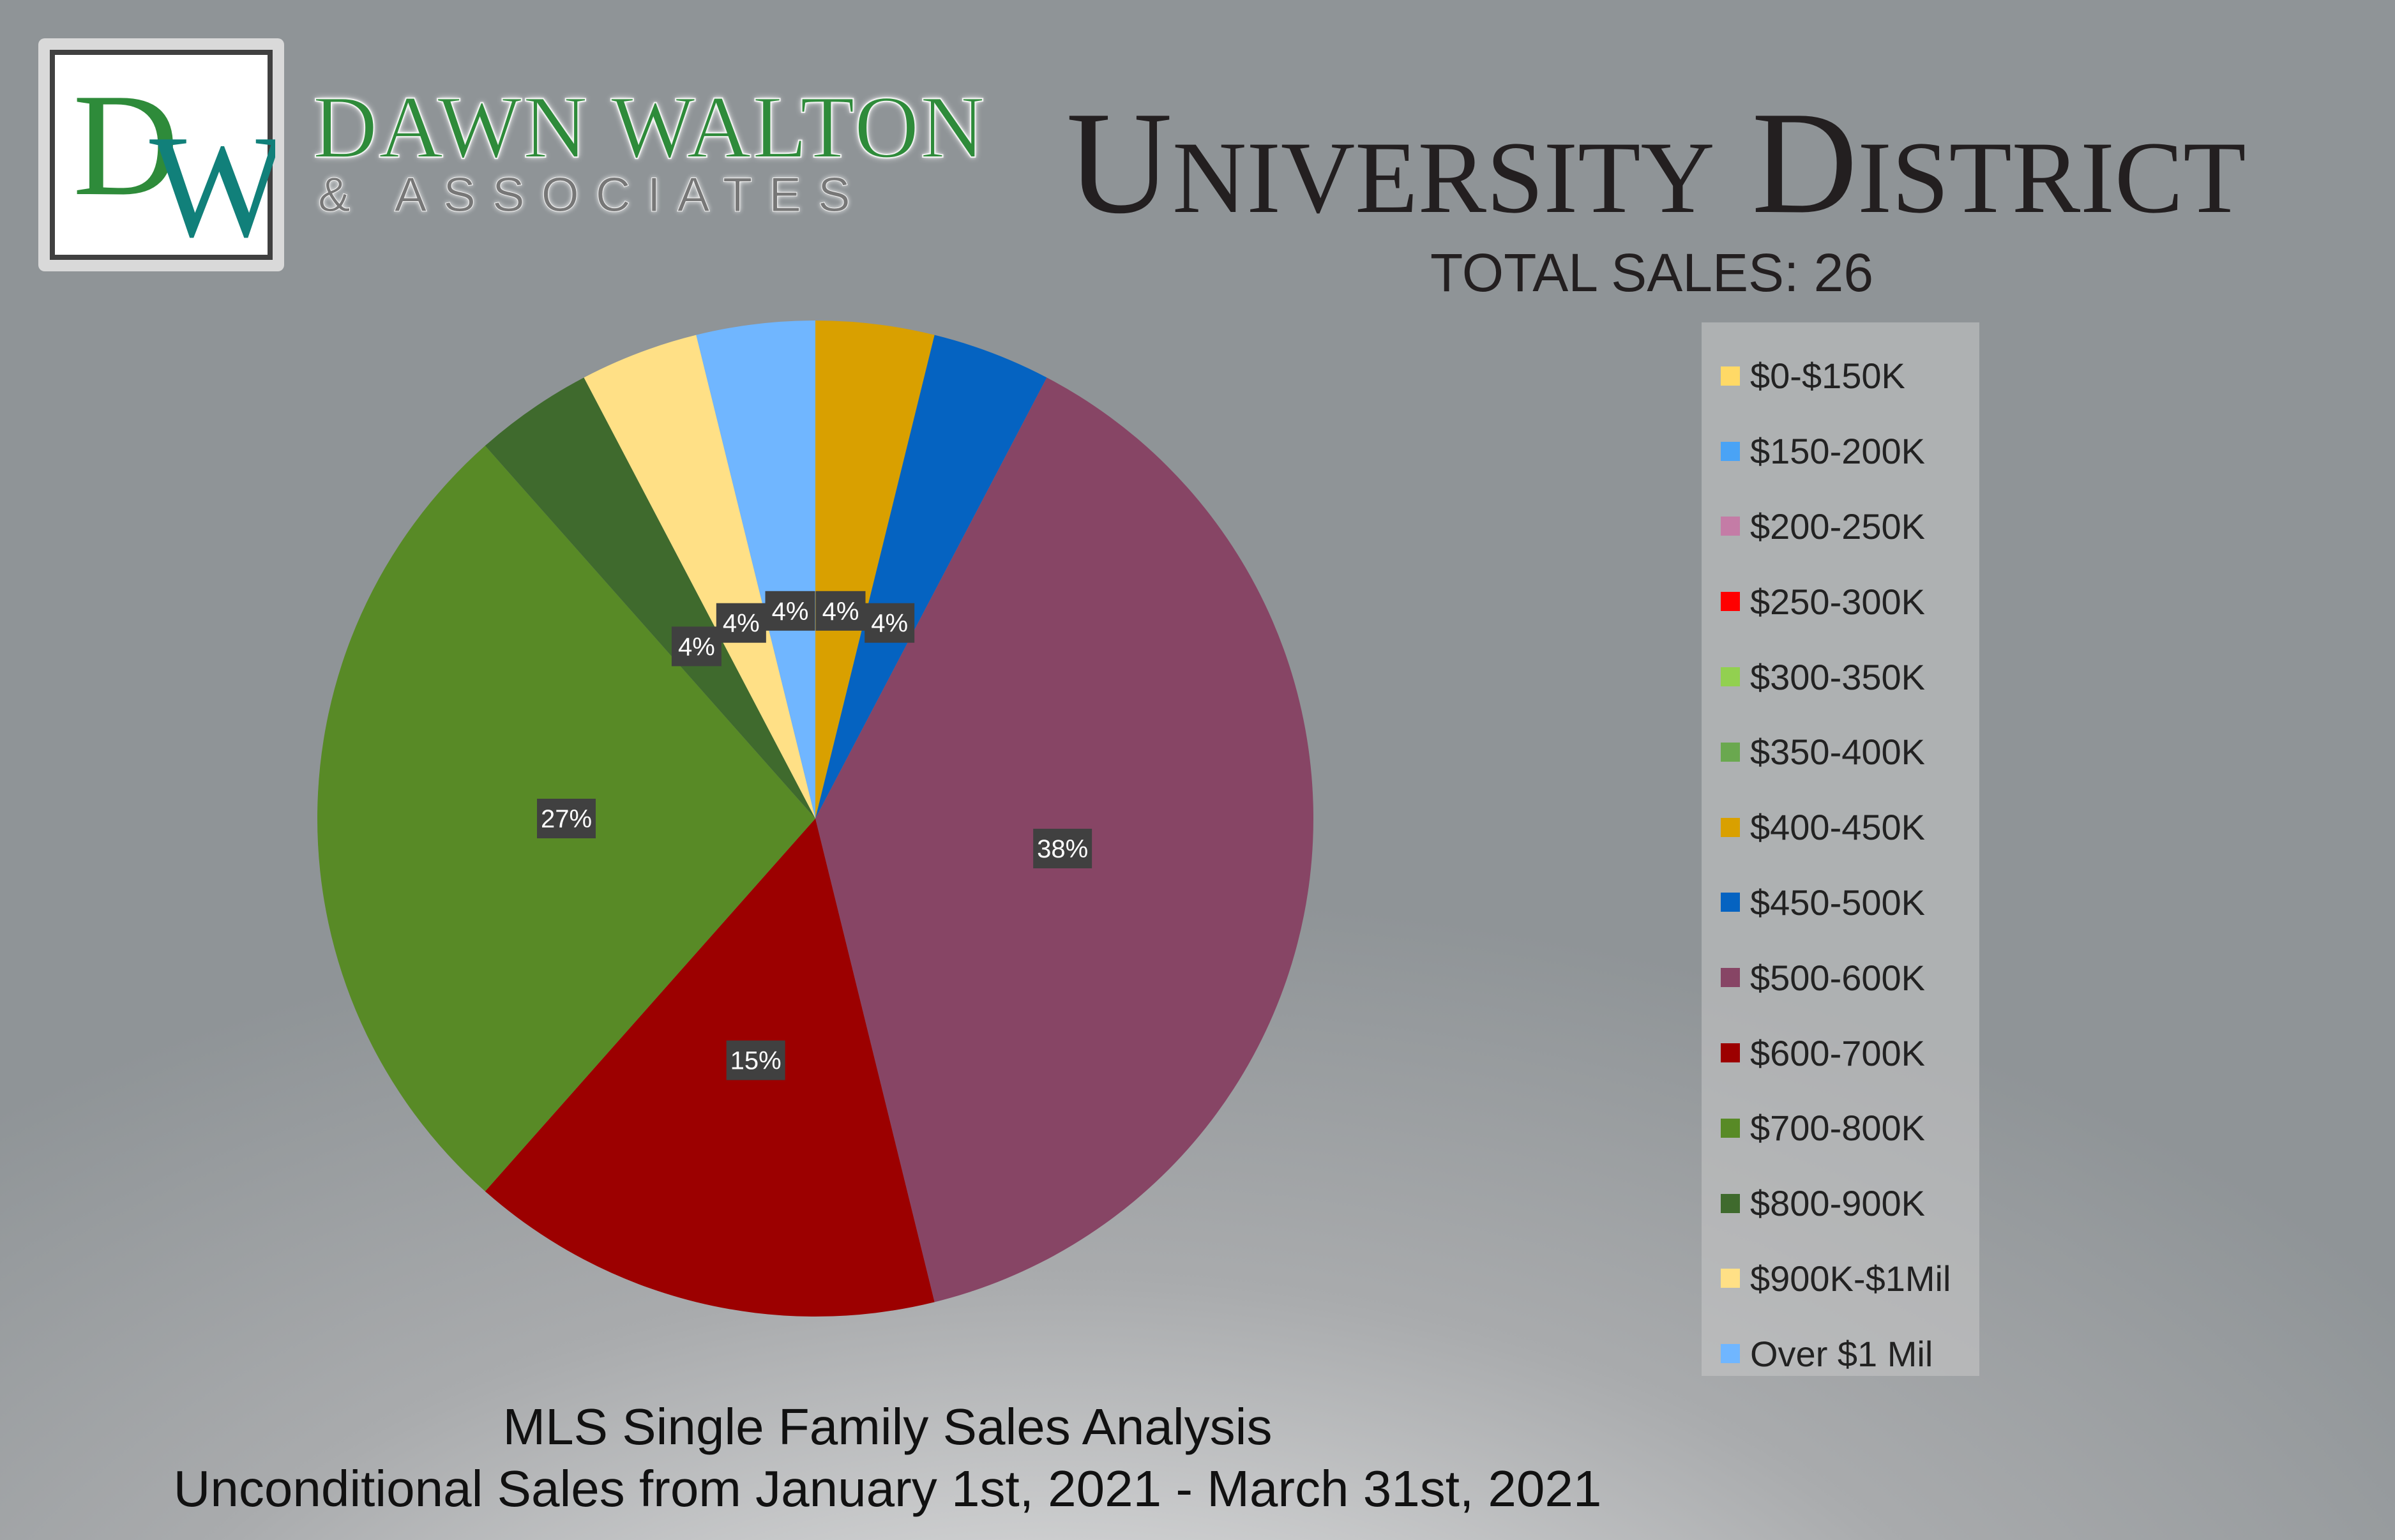  I want to click on legend-item-over-1-mil: Over $1 Mil, so click(1840, 1353).